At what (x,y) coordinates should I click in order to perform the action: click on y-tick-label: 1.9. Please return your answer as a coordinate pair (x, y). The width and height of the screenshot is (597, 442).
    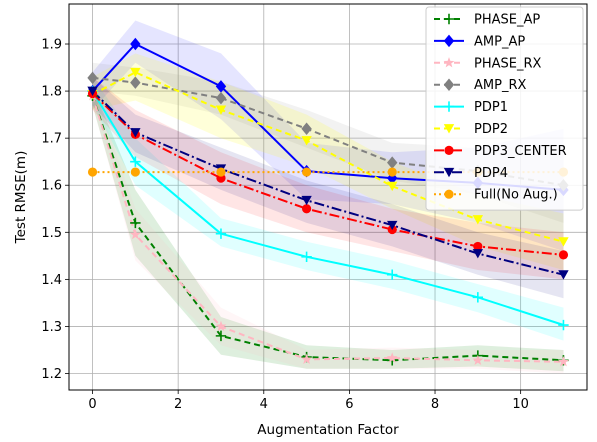
    Looking at the image, I should click on (51, 45).